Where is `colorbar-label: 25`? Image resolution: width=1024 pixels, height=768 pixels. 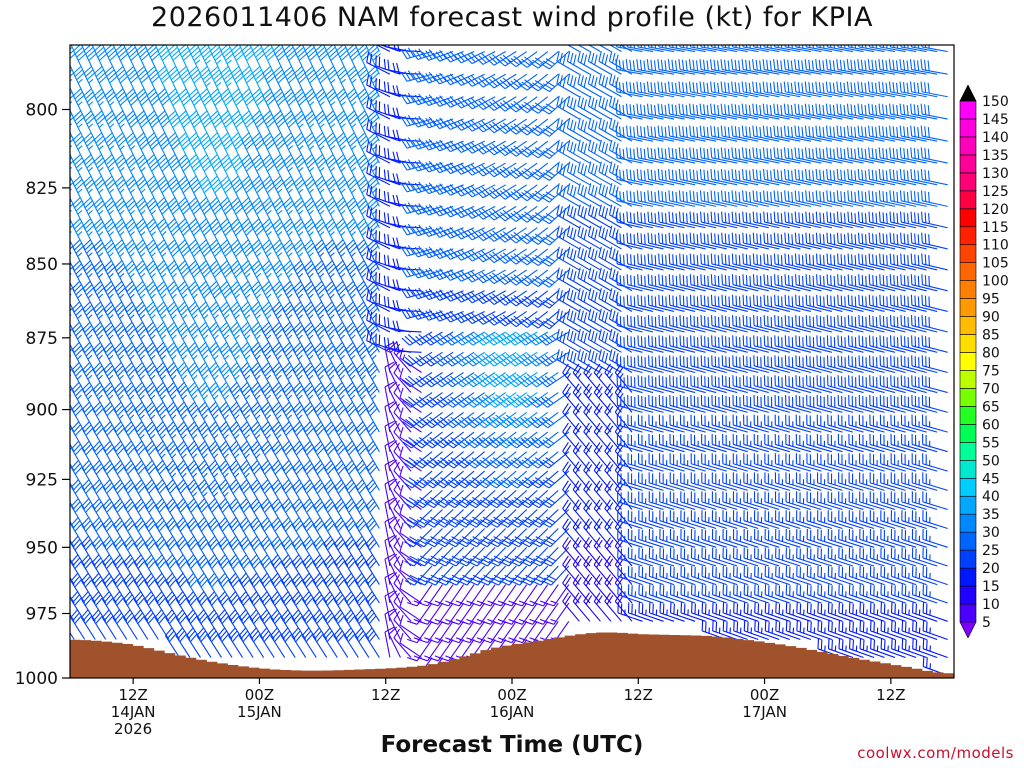
colorbar-label: 25 is located at coordinates (991, 551).